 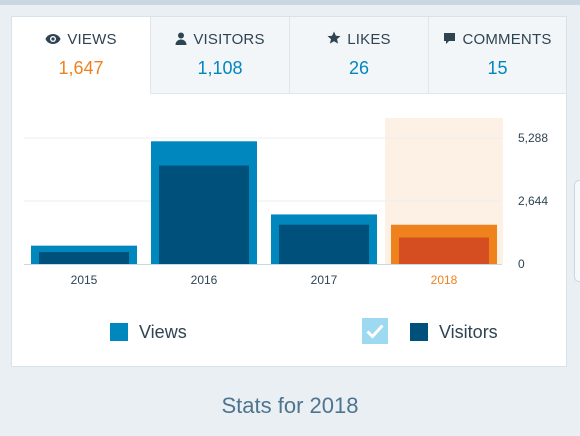 What do you see at coordinates (92, 39) in the screenshot?
I see `tab-views-label: VIEWS` at bounding box center [92, 39].